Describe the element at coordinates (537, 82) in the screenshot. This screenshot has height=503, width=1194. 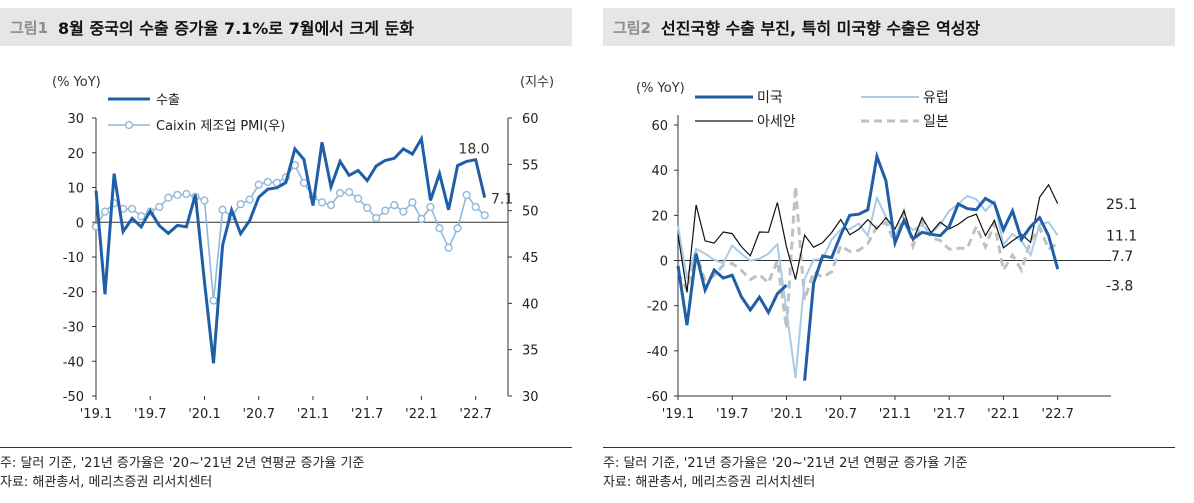
I see `y2-axis-label: (지수)` at that location.